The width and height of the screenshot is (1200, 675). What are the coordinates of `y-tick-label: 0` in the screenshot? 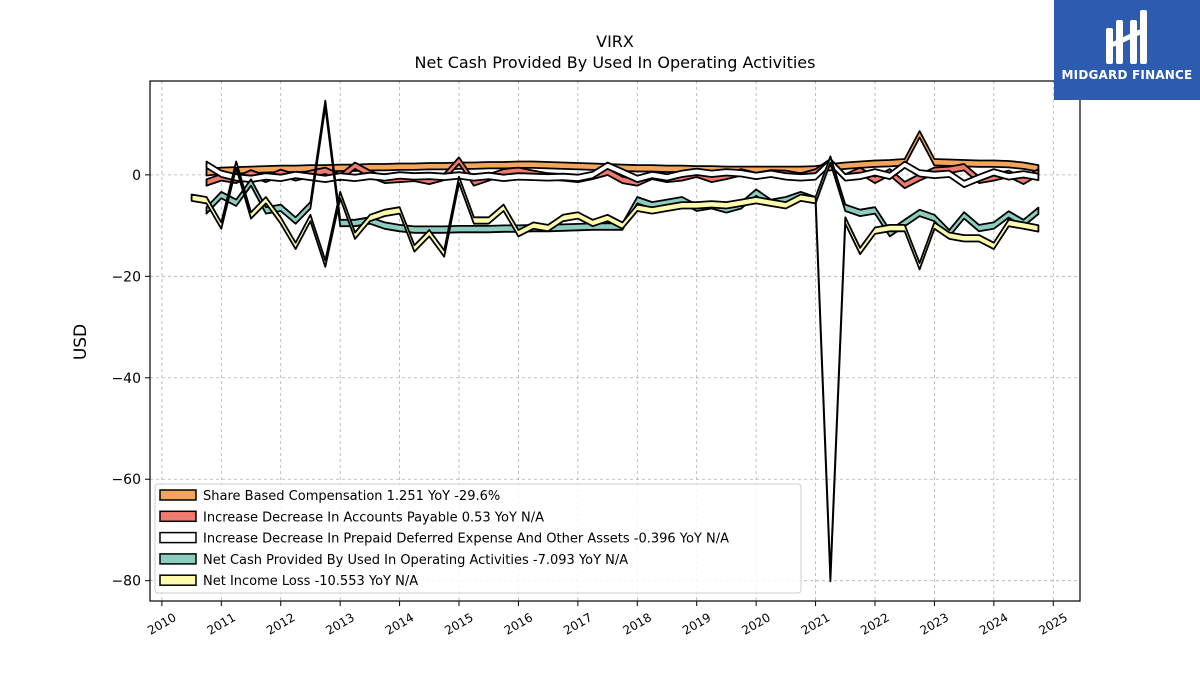 It's located at (136, 176).